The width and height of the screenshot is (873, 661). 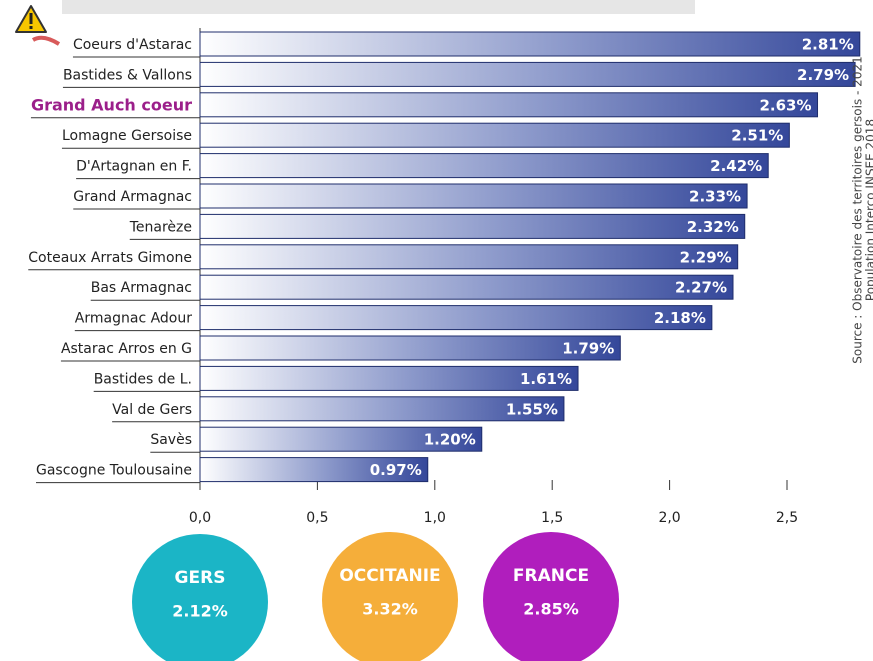 What do you see at coordinates (127, 136) in the screenshot?
I see `category-label: Lomagne Gersoise` at bounding box center [127, 136].